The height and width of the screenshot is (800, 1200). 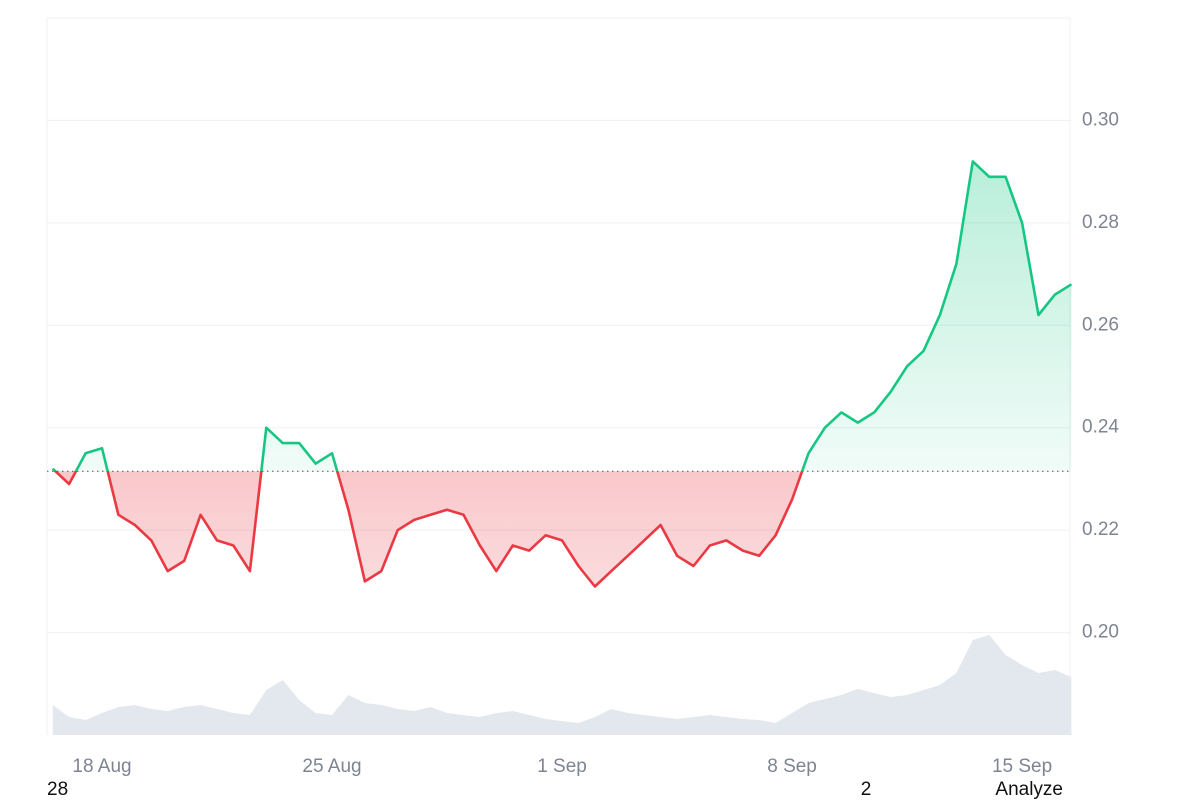 I want to click on x-tick-label: 8 Sep, so click(x=792, y=766).